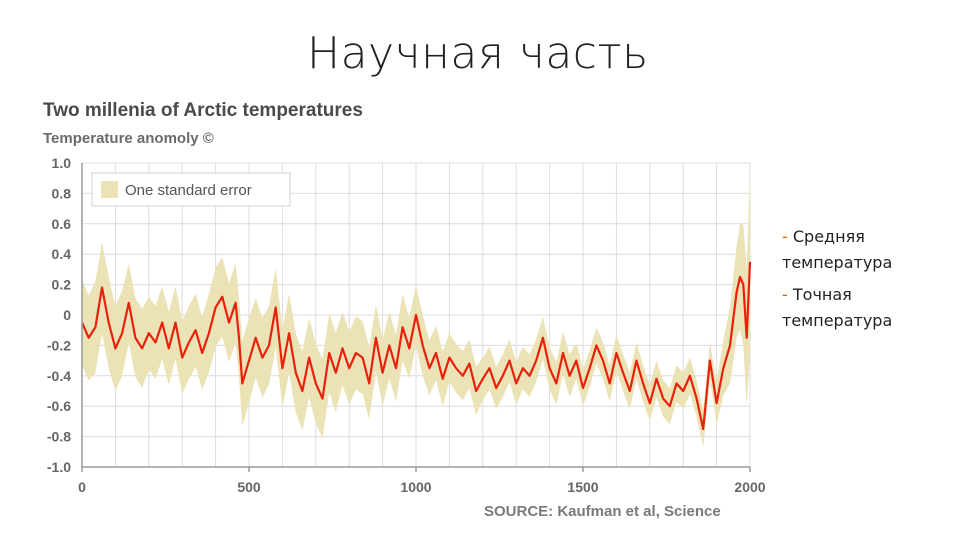  Describe the element at coordinates (62, 193) in the screenshot. I see `y-tick-label: 0.8` at that location.